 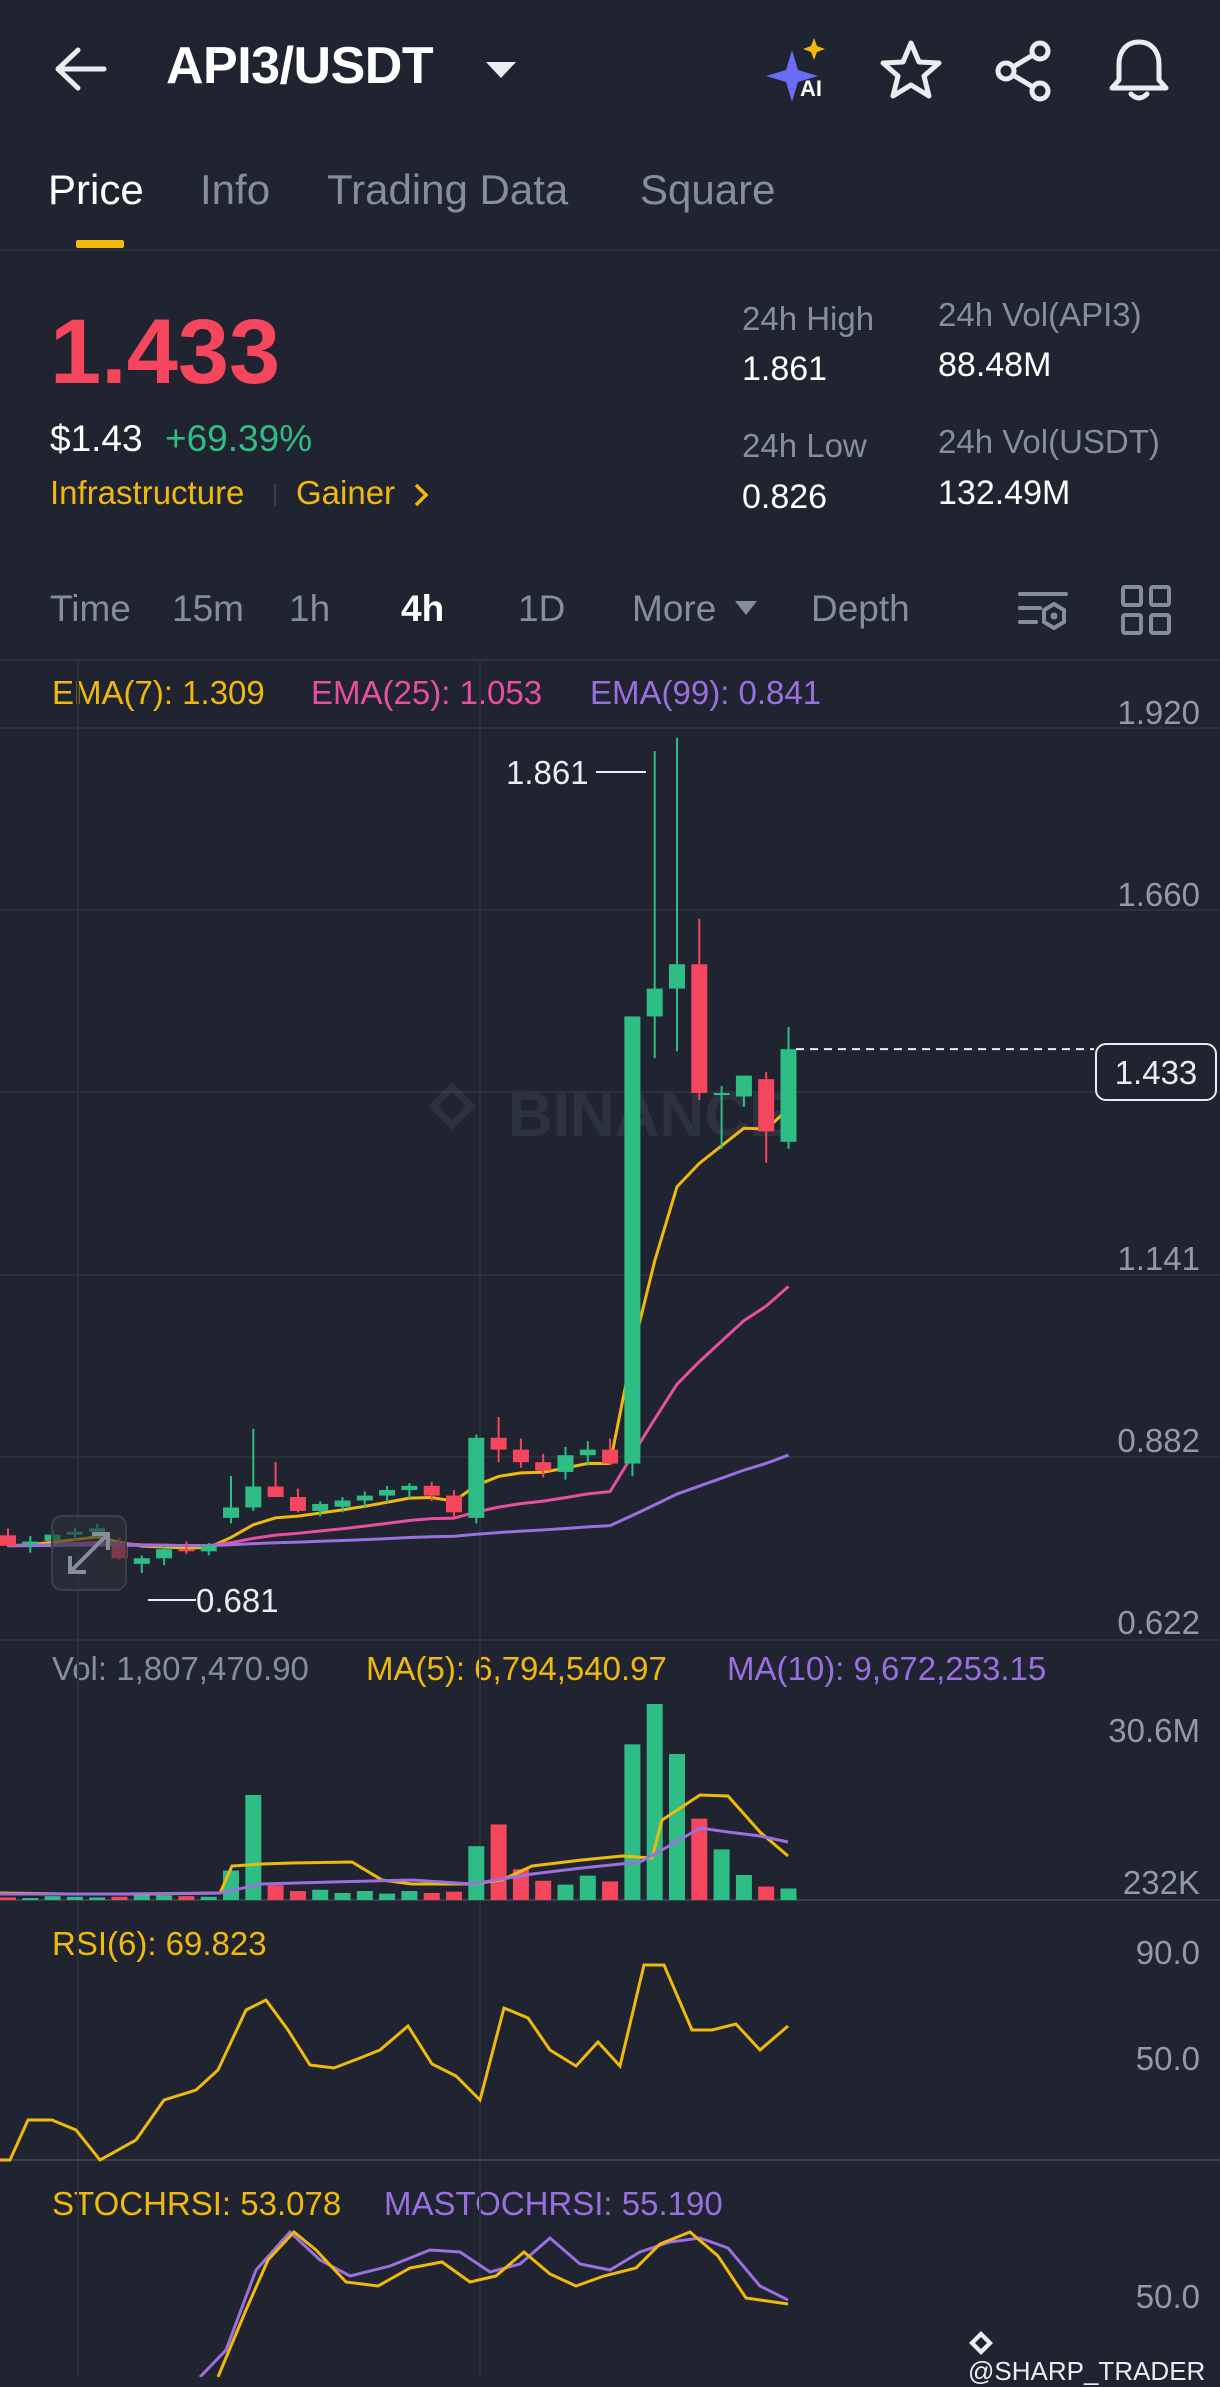 What do you see at coordinates (501, 70) in the screenshot?
I see `caret-down-icon` at bounding box center [501, 70].